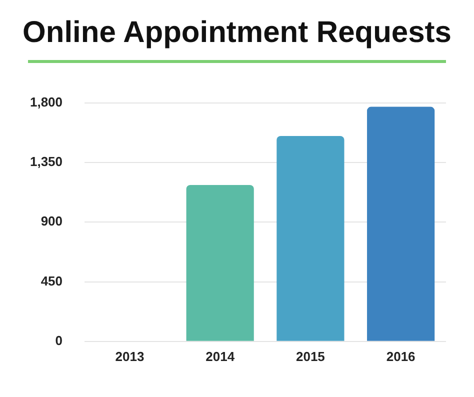  Describe the element at coordinates (129, 356) in the screenshot. I see `x-tick-label: 2013` at that location.